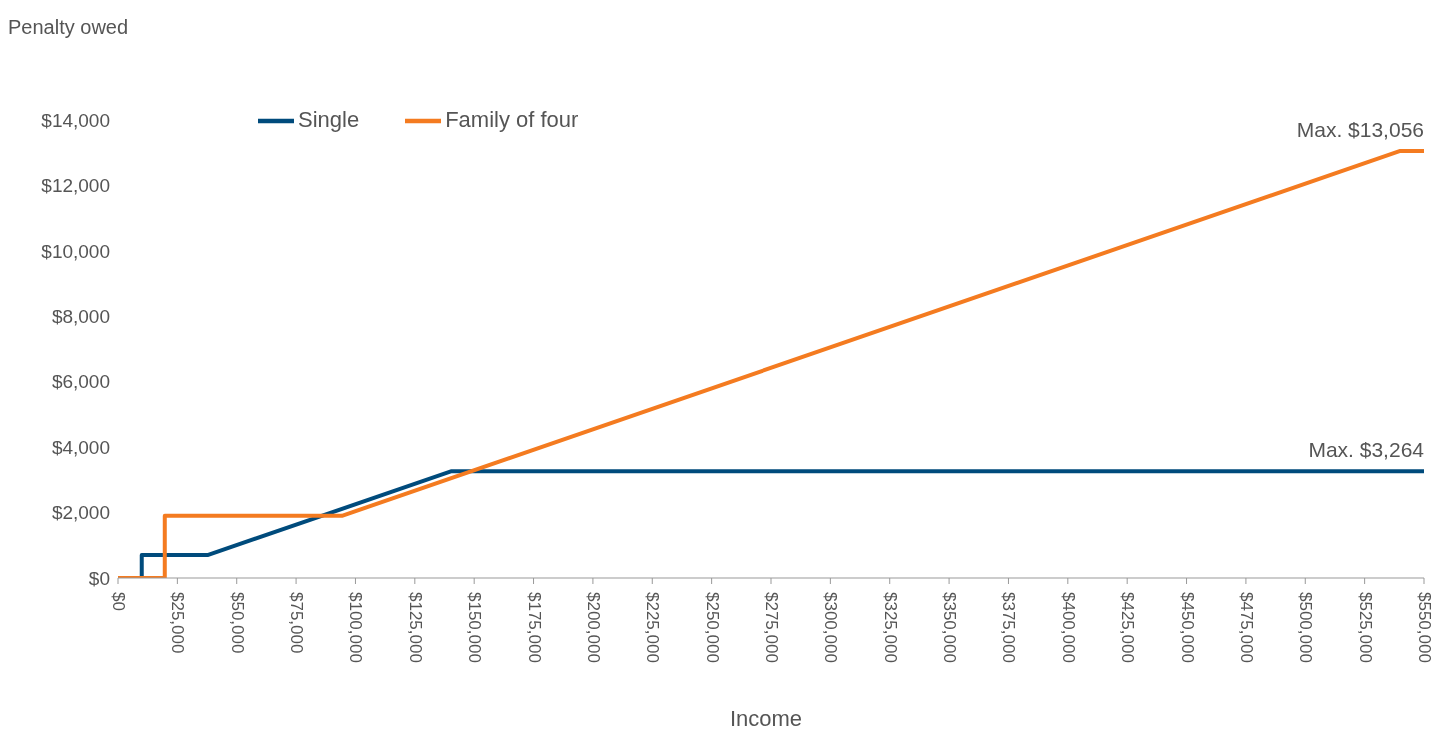  Describe the element at coordinates (1365, 627) in the screenshot. I see `x-tick-label: $525,000` at that location.